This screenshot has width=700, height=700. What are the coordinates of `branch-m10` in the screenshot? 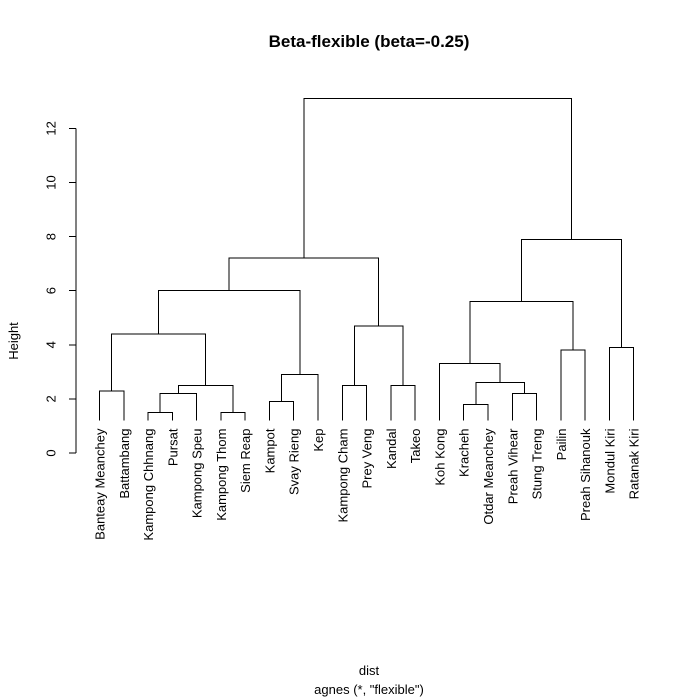 It's located at (354, 402).